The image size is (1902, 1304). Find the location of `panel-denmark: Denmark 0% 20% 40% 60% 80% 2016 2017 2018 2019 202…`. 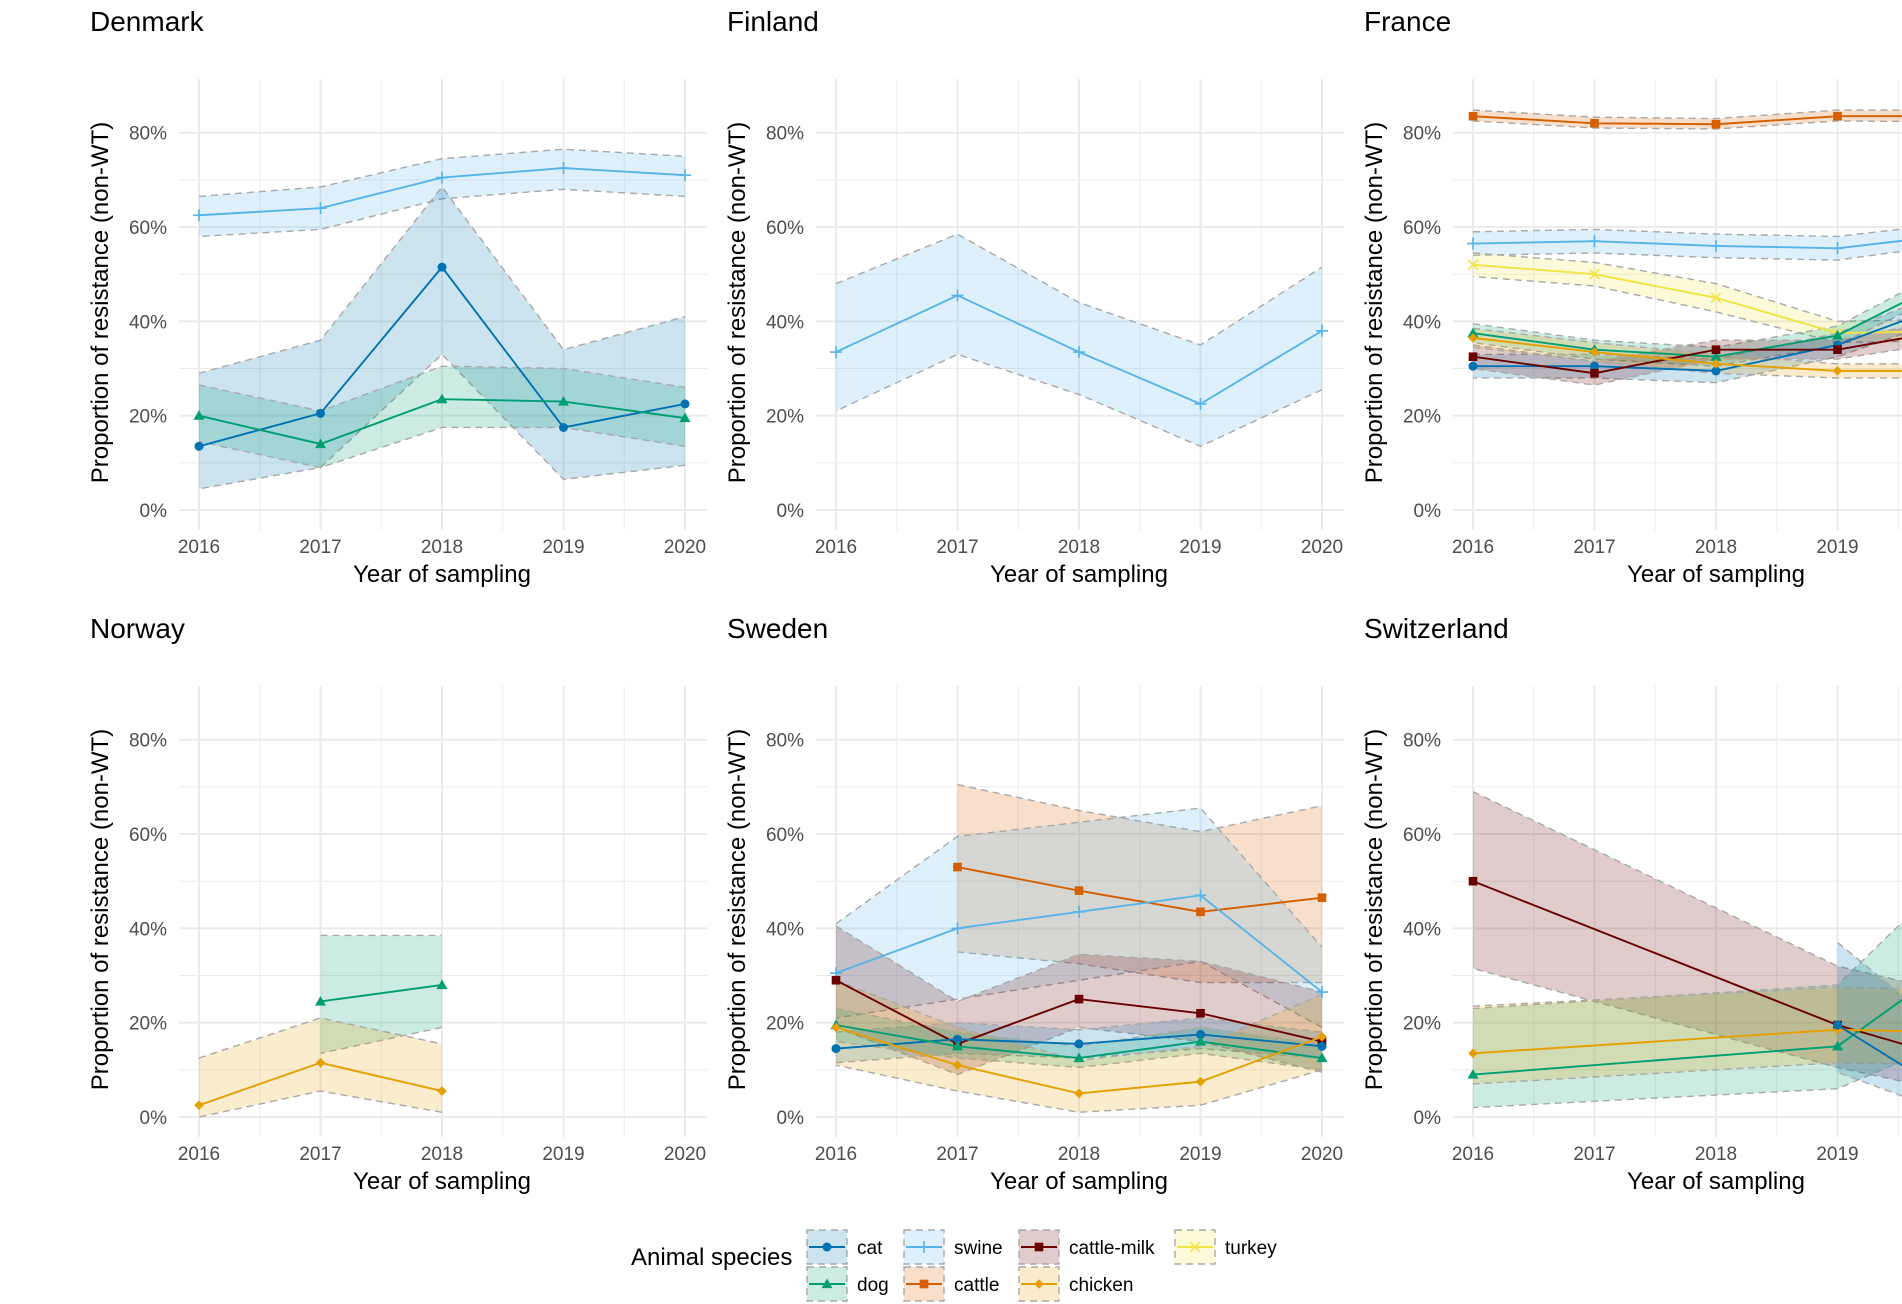

panel-denmark: Denmark 0% 20% 40% 60% 80% 2016 2017 2018 2019 202… is located at coordinates (397, 297).